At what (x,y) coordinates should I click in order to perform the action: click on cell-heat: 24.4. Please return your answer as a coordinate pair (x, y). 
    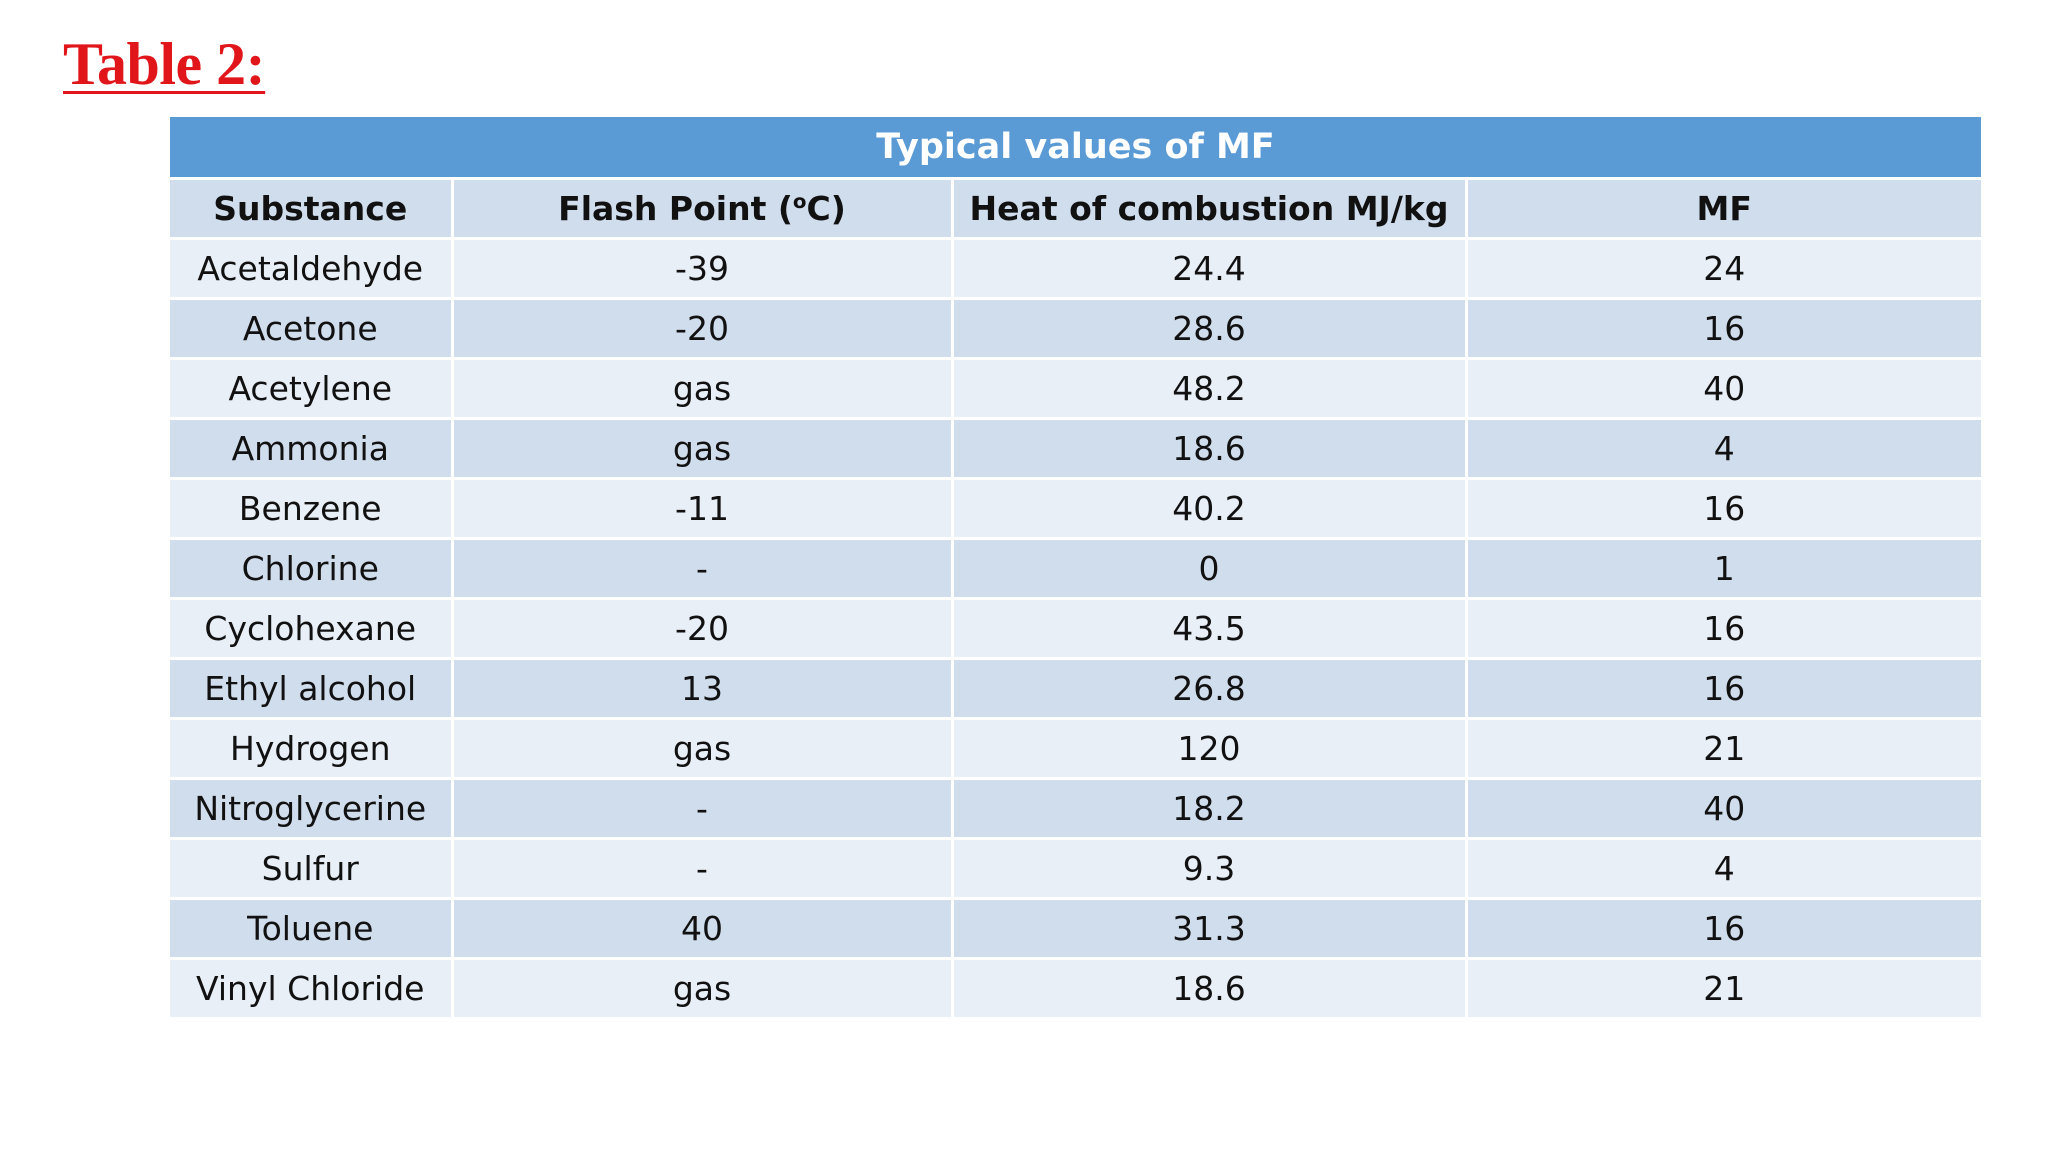
    Looking at the image, I should click on (1208, 268).